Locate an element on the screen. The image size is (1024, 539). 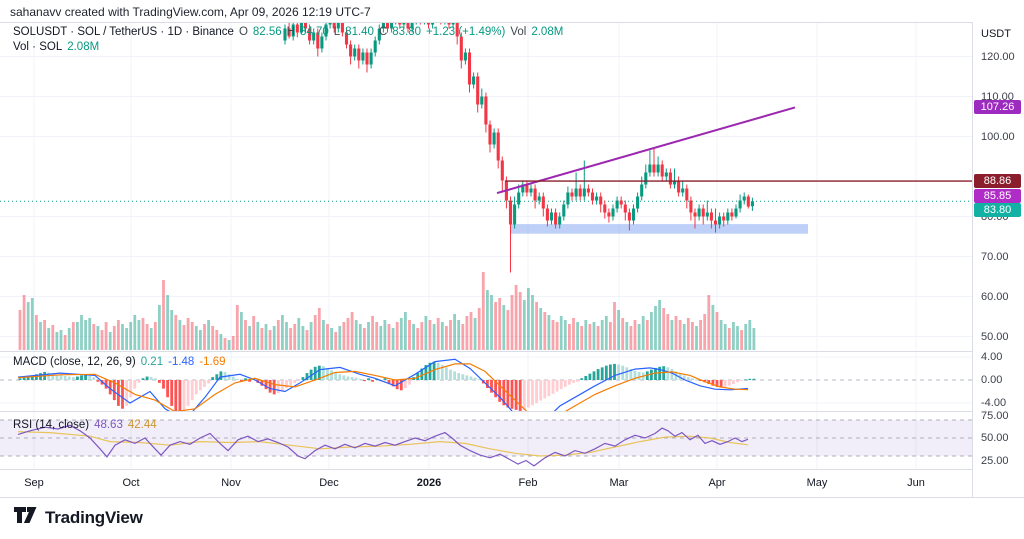
rsi-ma-value: 42.44 is located at coordinates (142, 425).